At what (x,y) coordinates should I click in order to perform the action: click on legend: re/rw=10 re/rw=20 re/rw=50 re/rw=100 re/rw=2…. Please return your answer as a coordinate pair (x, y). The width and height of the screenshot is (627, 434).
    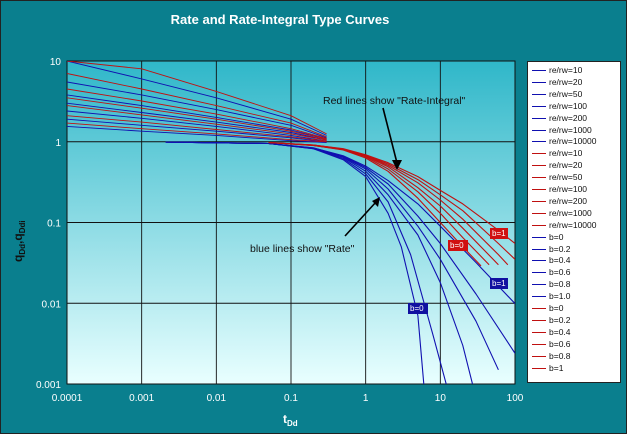
    Looking at the image, I should click on (574, 222).